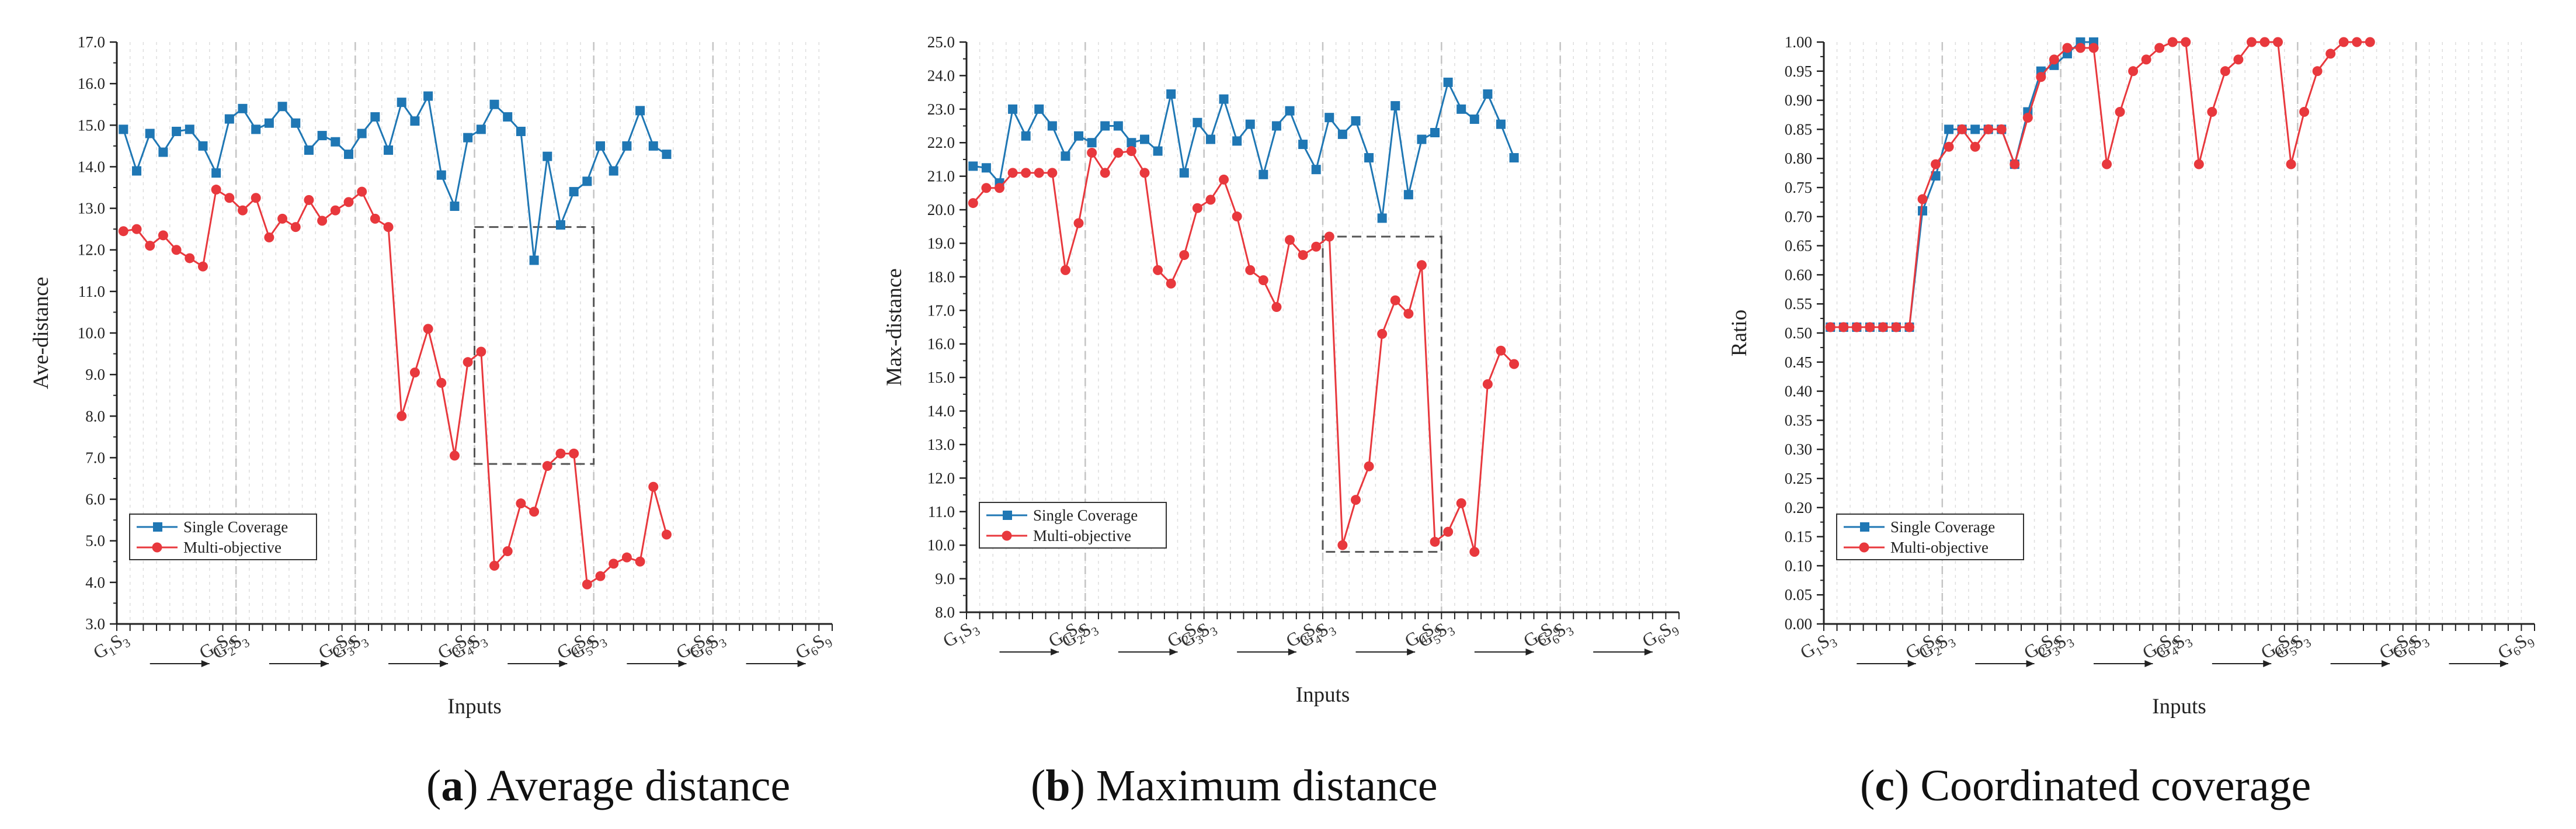  Describe the element at coordinates (1799, 42) in the screenshot. I see `y-tick-label: 1.00` at that location.